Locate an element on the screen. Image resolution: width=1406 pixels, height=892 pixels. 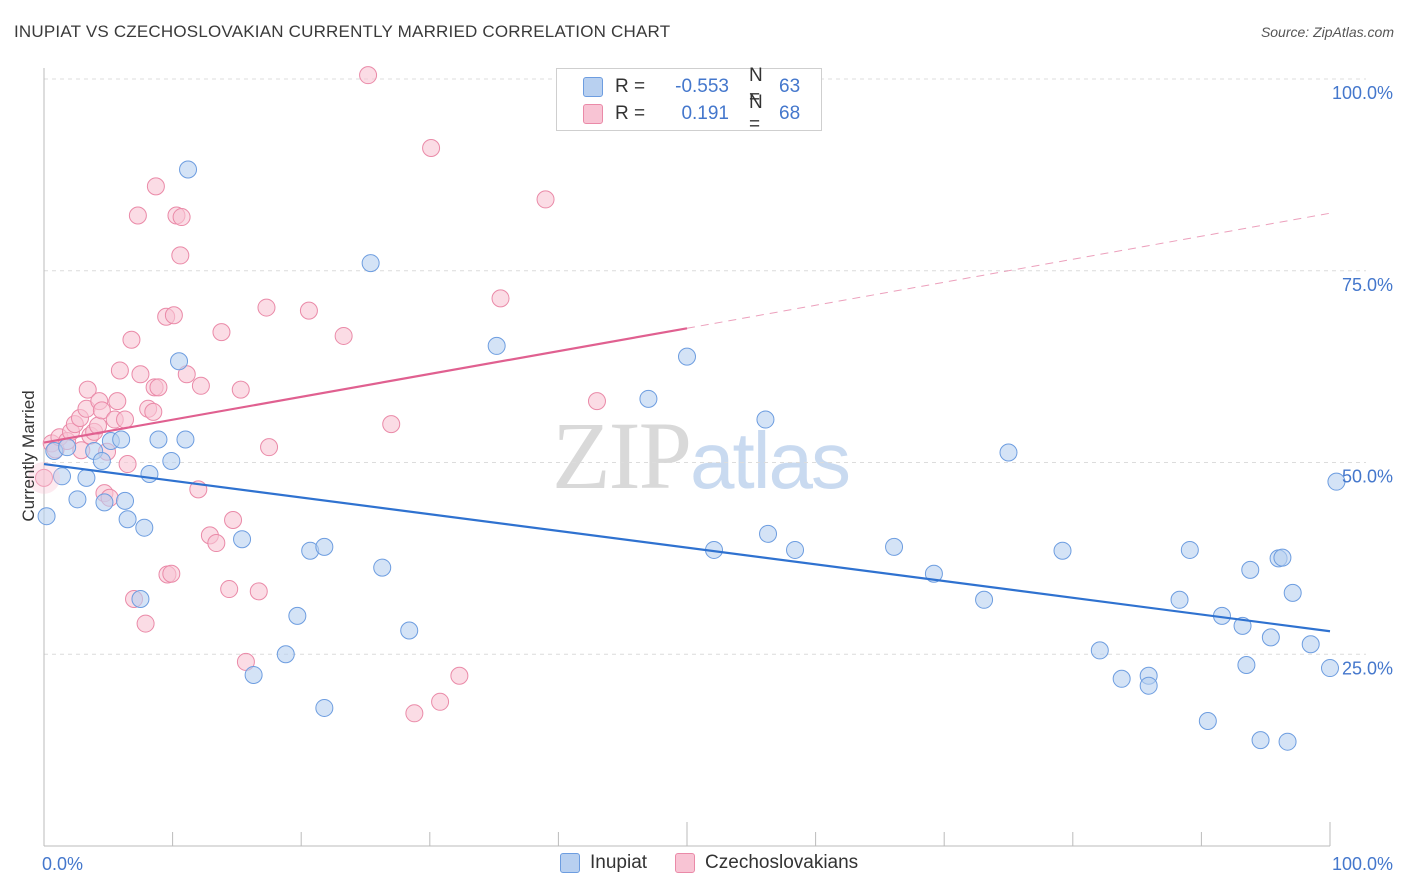
watermark: ZIPatlas is located at coordinates (701, 455).